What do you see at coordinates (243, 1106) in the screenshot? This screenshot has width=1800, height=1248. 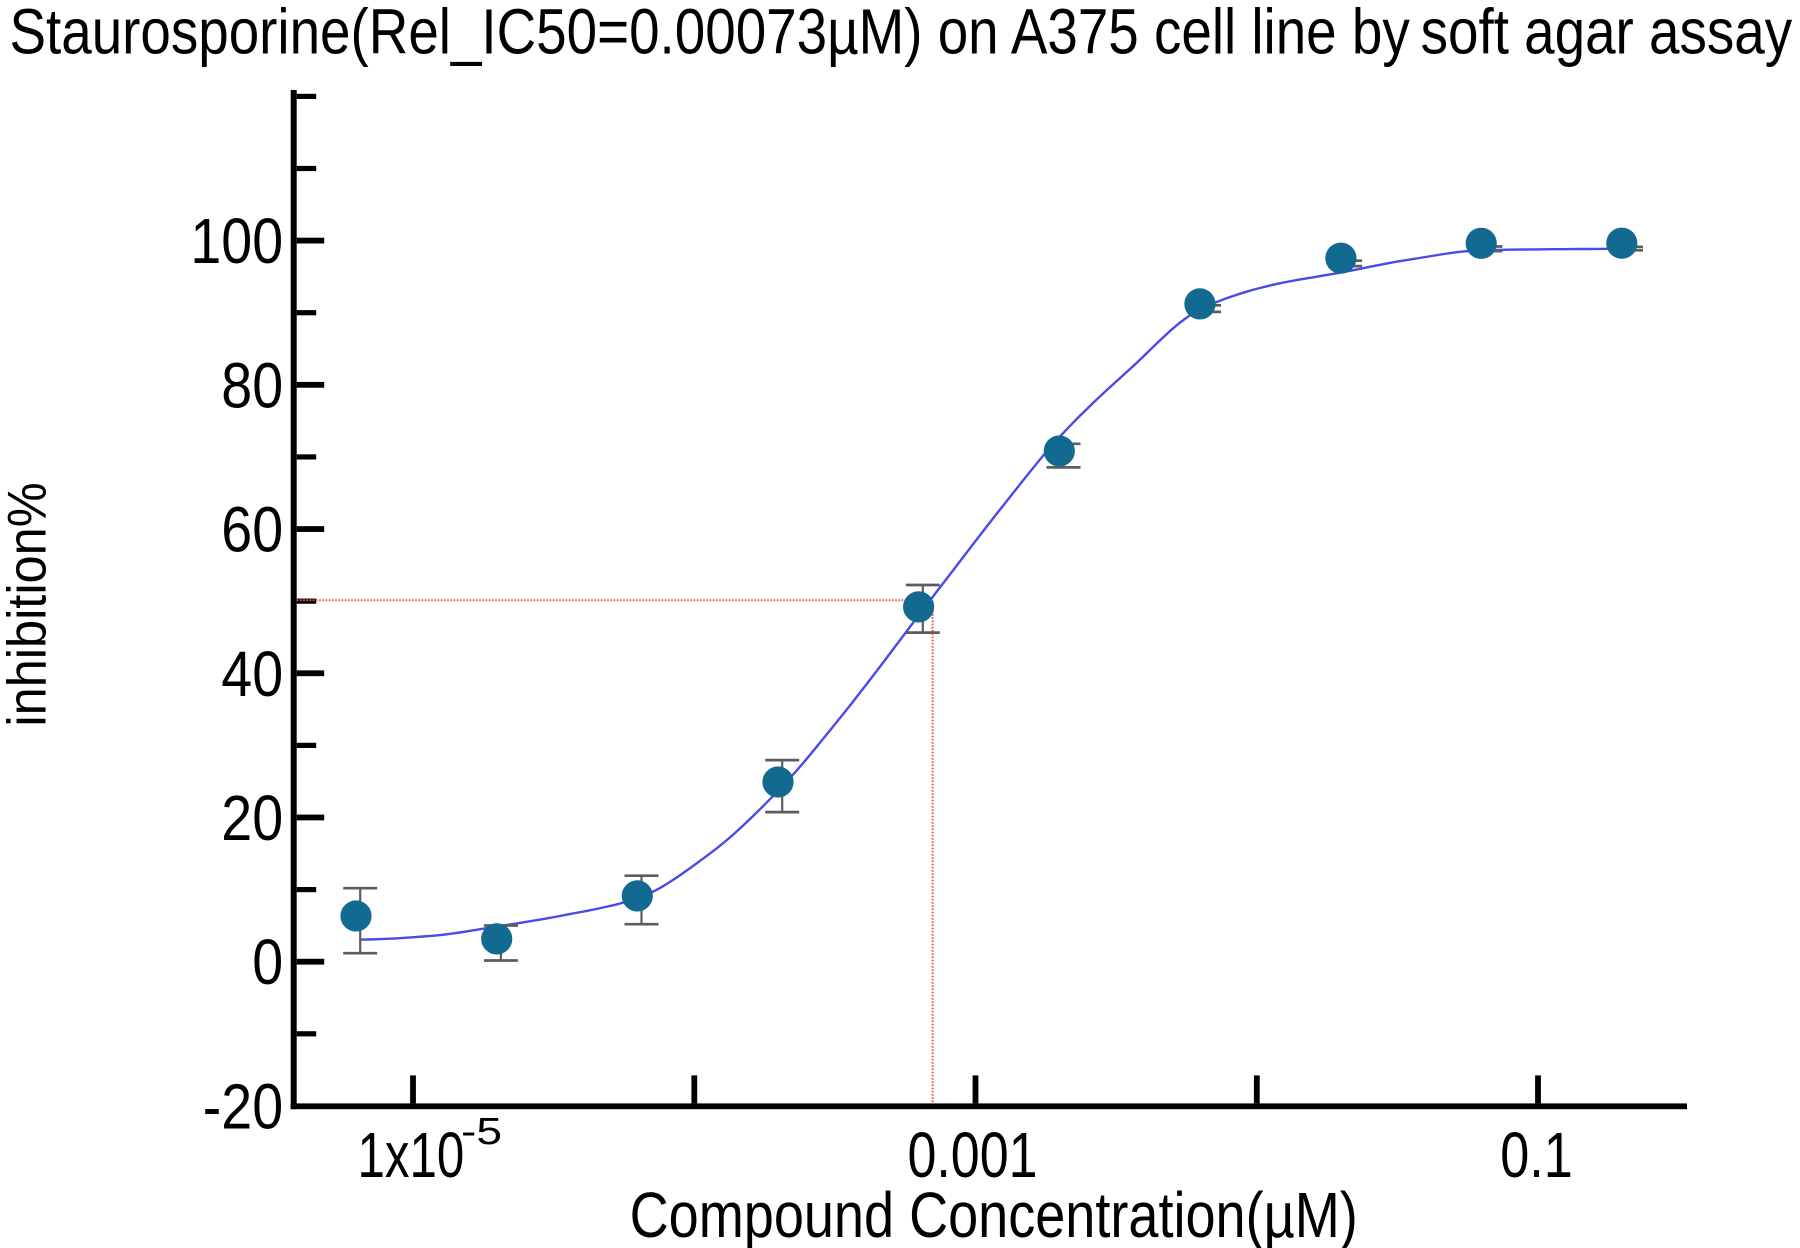 I see `svg-text: -20` at bounding box center [243, 1106].